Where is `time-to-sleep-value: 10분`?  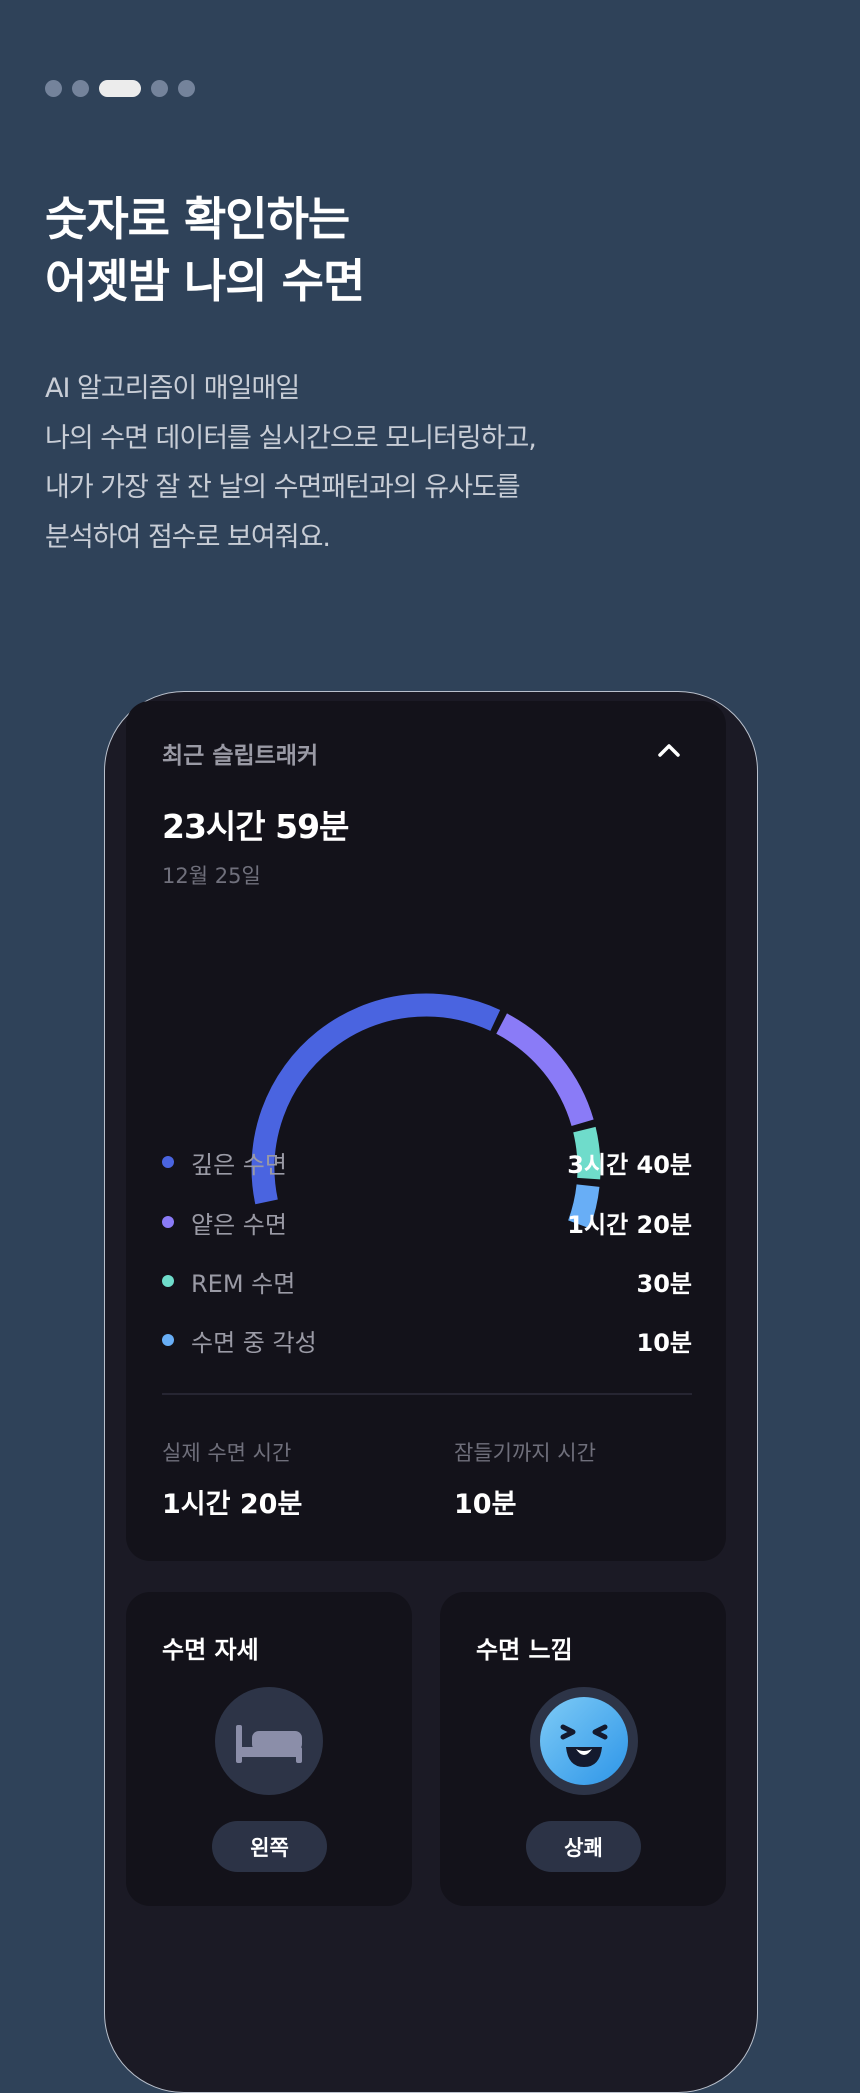
time-to-sleep-value: 10분 is located at coordinates (485, 1504).